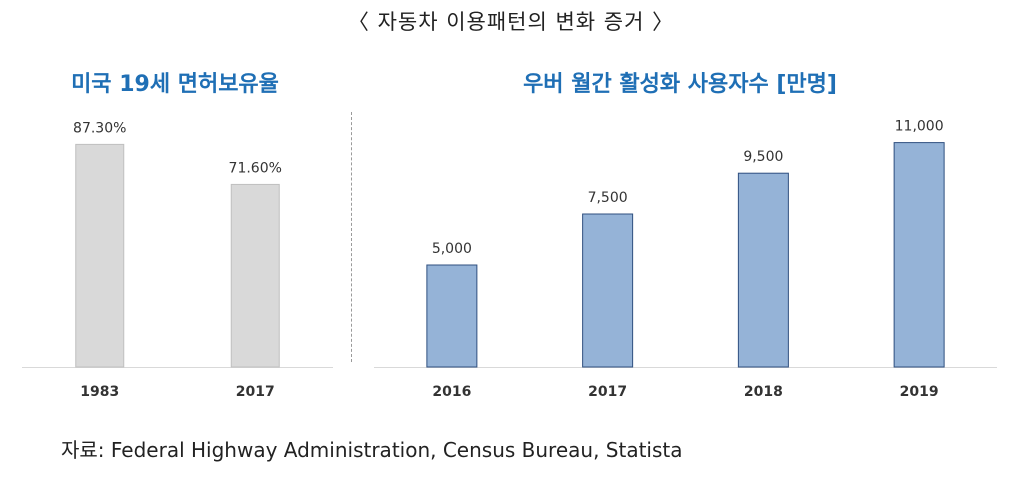 Image resolution: width=1022 pixels, height=480 pixels. I want to click on right-bar-2016, so click(452, 316).